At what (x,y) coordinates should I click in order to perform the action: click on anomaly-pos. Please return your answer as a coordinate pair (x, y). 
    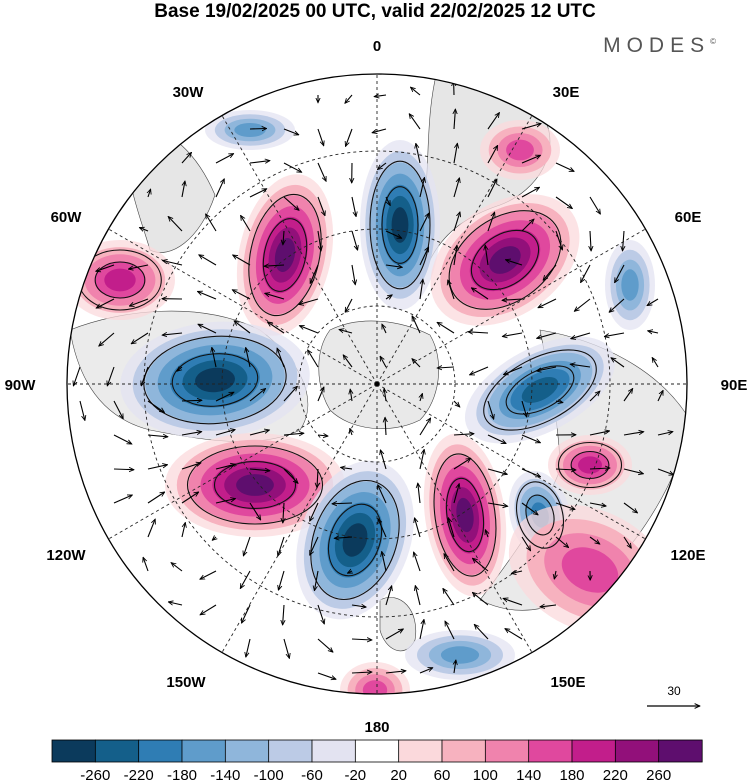
    Looking at the image, I should click on (520, 150).